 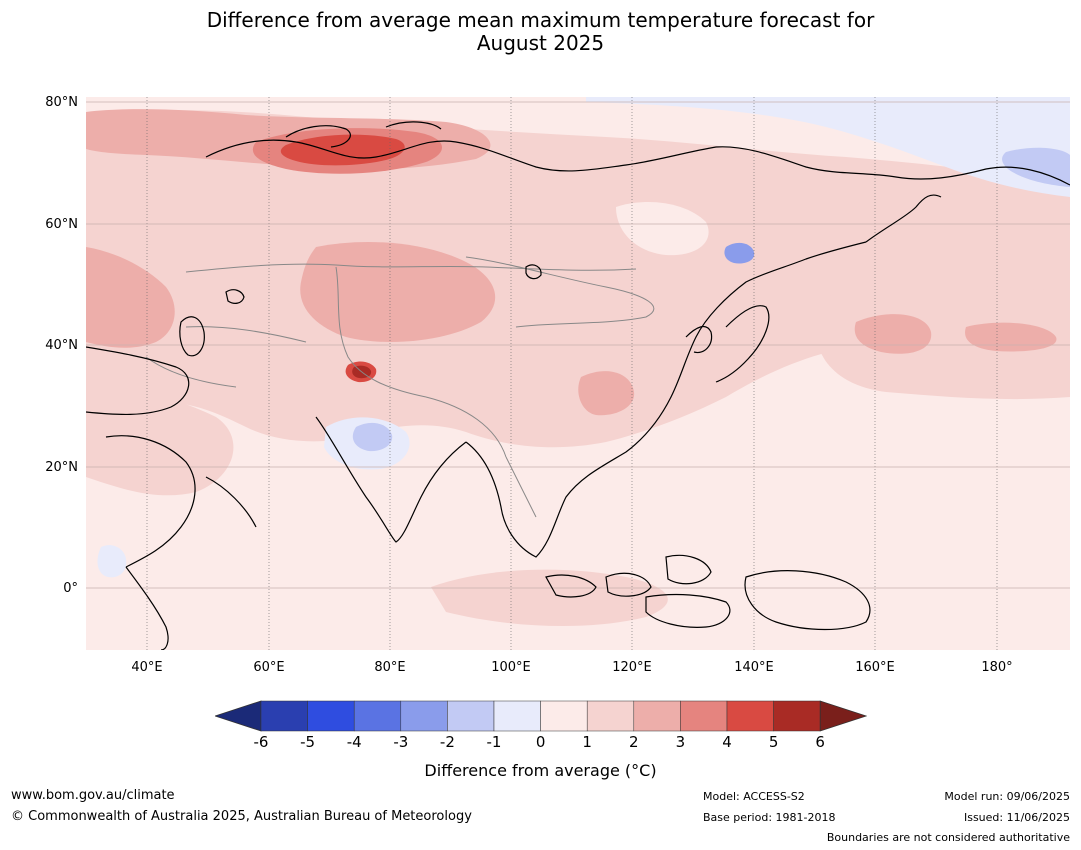 I want to click on colorbar-tick-label: -1, so click(x=494, y=742).